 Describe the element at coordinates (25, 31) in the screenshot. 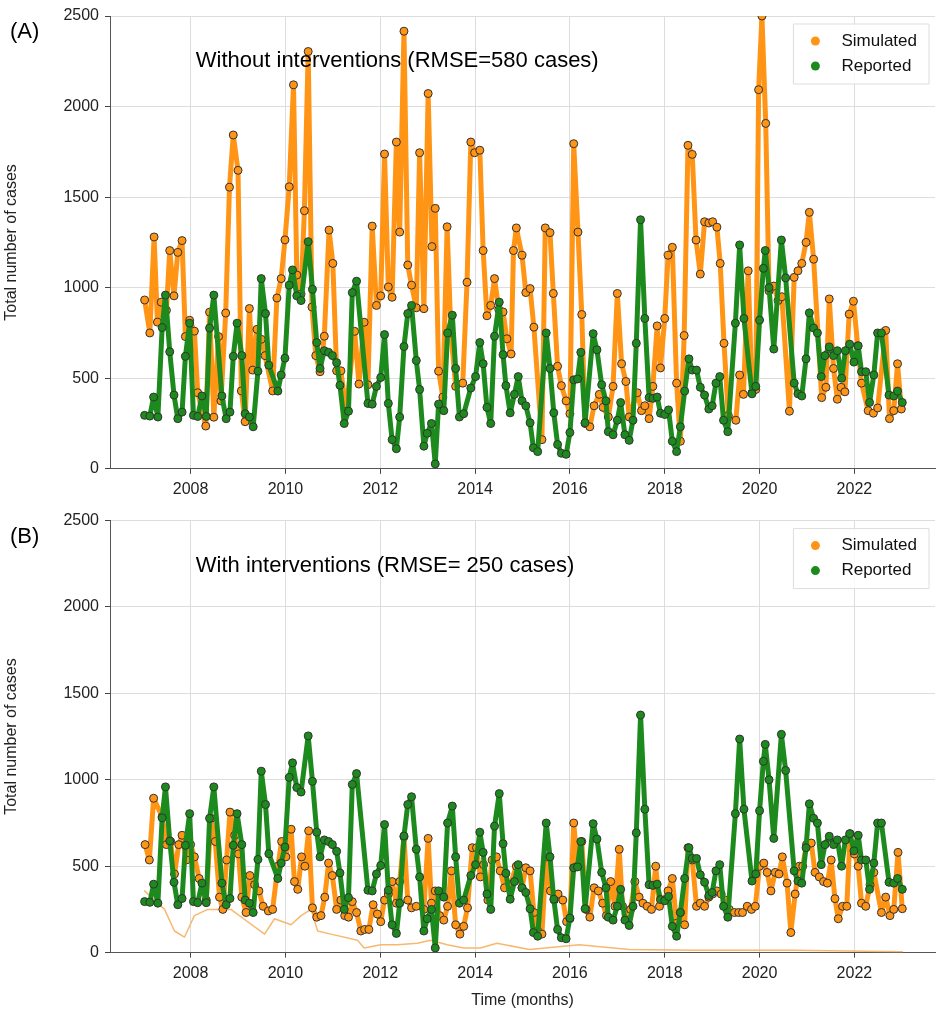

I see `text: (A)` at that location.